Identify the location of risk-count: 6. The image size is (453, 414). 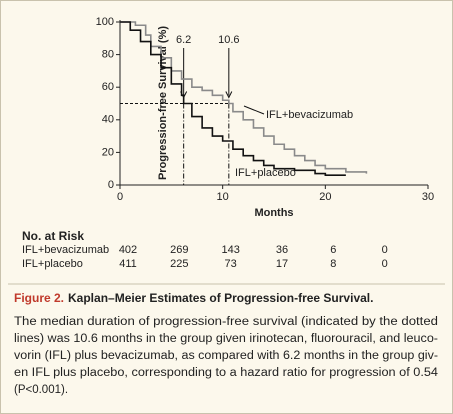
(333, 250).